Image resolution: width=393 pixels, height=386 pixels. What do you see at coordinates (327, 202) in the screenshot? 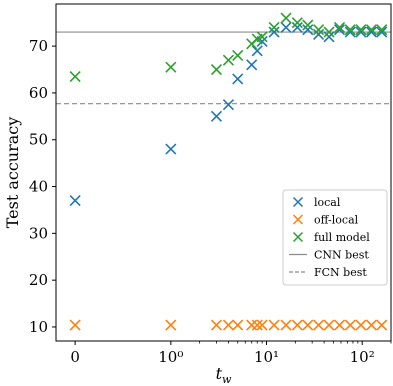
I see `legend-label-local: local` at bounding box center [327, 202].